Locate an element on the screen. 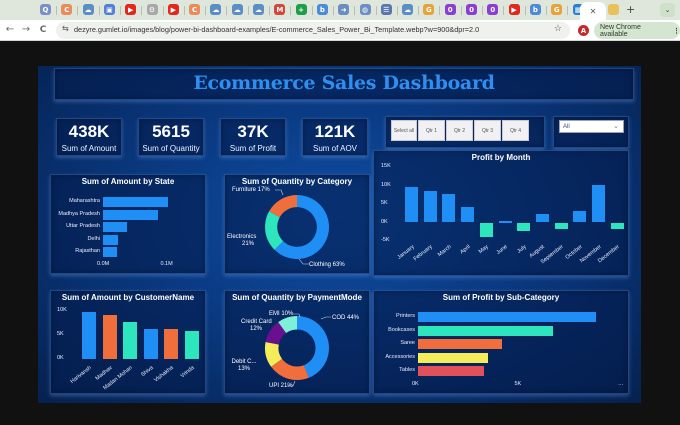 The height and width of the screenshot is (425, 680). slicer-qtr-3: Qtr 3 is located at coordinates (487, 130).